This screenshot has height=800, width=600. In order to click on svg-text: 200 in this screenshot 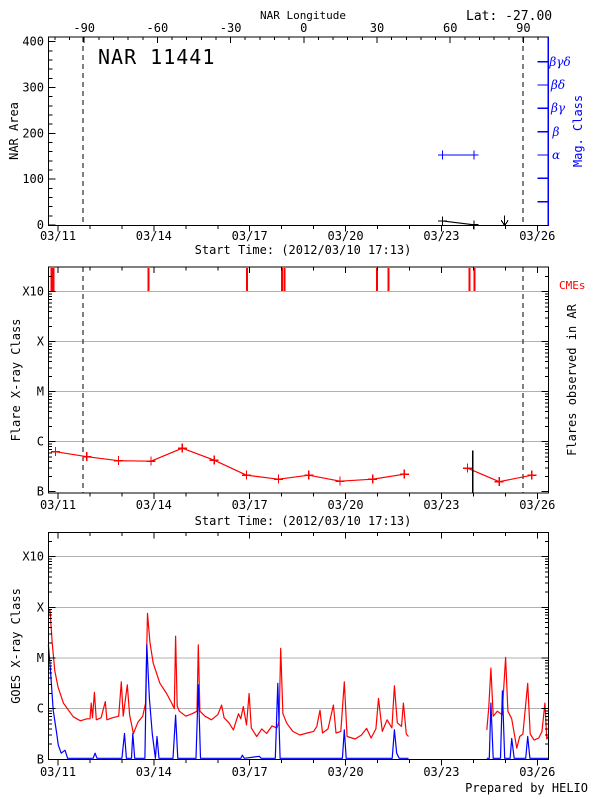, I will do `click(33, 133)`.